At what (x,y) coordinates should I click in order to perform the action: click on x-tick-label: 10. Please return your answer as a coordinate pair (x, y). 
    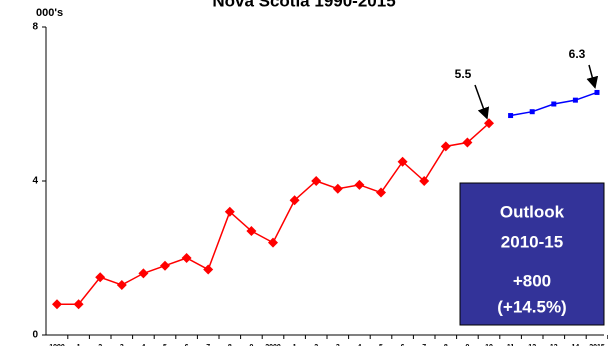
    Looking at the image, I should click on (489, 345).